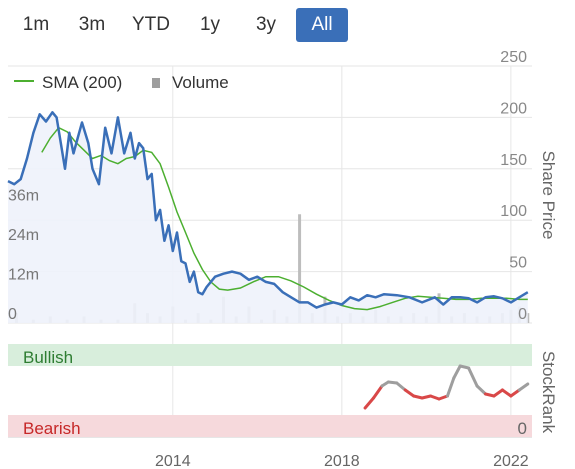 This screenshot has height=469, width=575. What do you see at coordinates (173, 461) in the screenshot?
I see `x-tick-label: 2014` at bounding box center [173, 461].